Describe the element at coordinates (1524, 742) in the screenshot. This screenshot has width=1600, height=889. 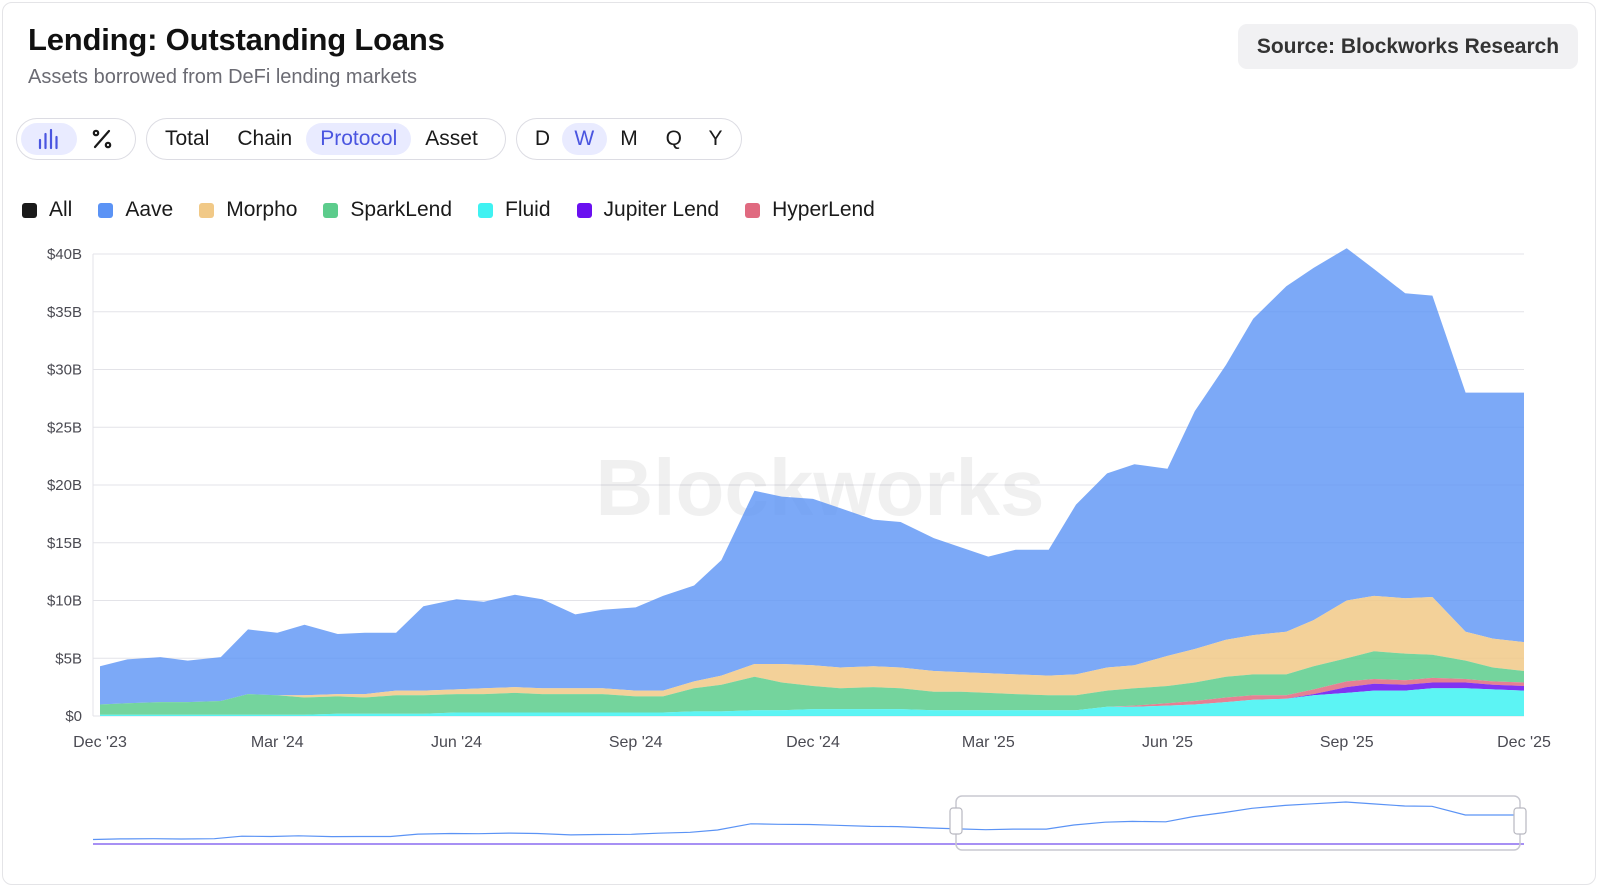
I see `x-tick-label: Dec '25` at that location.